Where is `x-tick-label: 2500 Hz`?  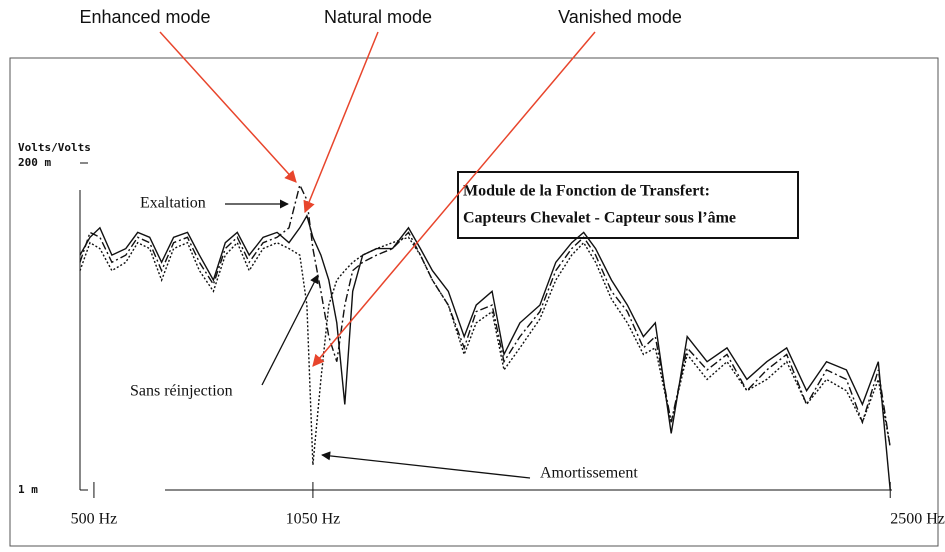 x-tick-label: 2500 Hz is located at coordinates (917, 519).